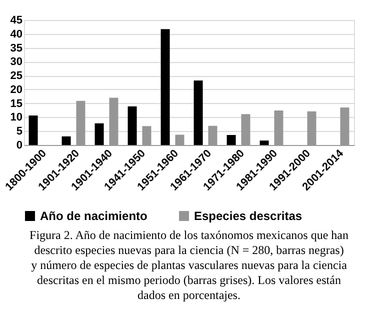  Describe the element at coordinates (189, 280) in the screenshot. I see `text: descritas en el mismo periodo (barras grises). Los valores están` at that location.